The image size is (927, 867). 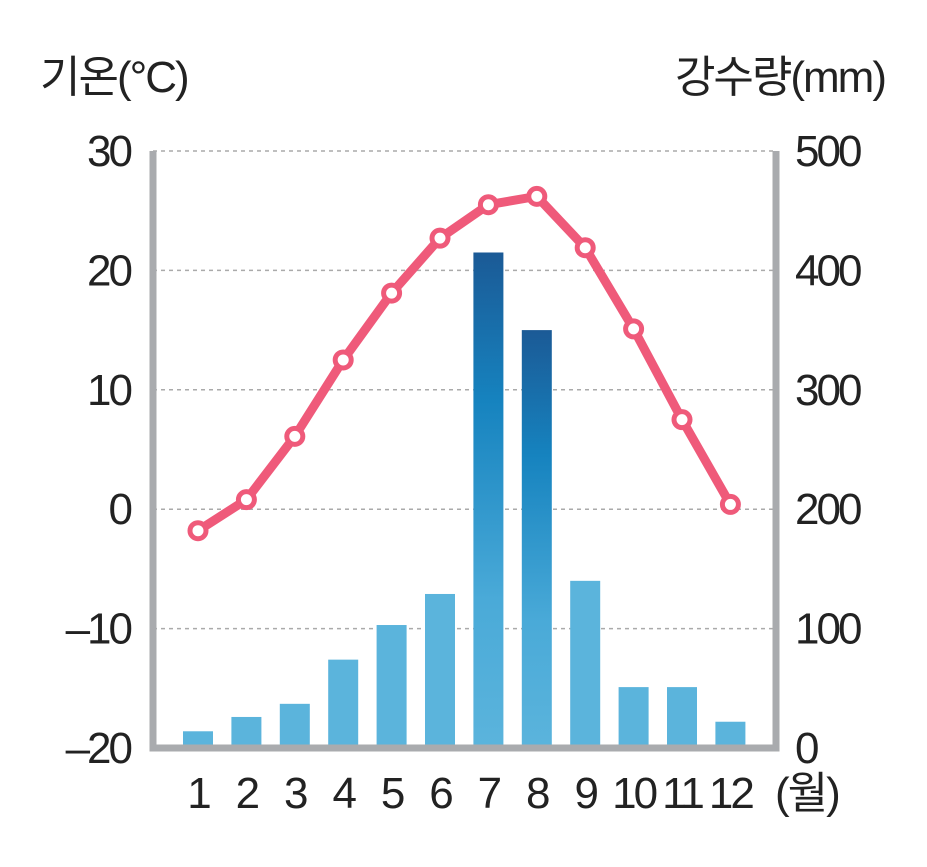 What do you see at coordinates (99, 629) in the screenshot?
I see `left-tick-label: –10` at bounding box center [99, 629].